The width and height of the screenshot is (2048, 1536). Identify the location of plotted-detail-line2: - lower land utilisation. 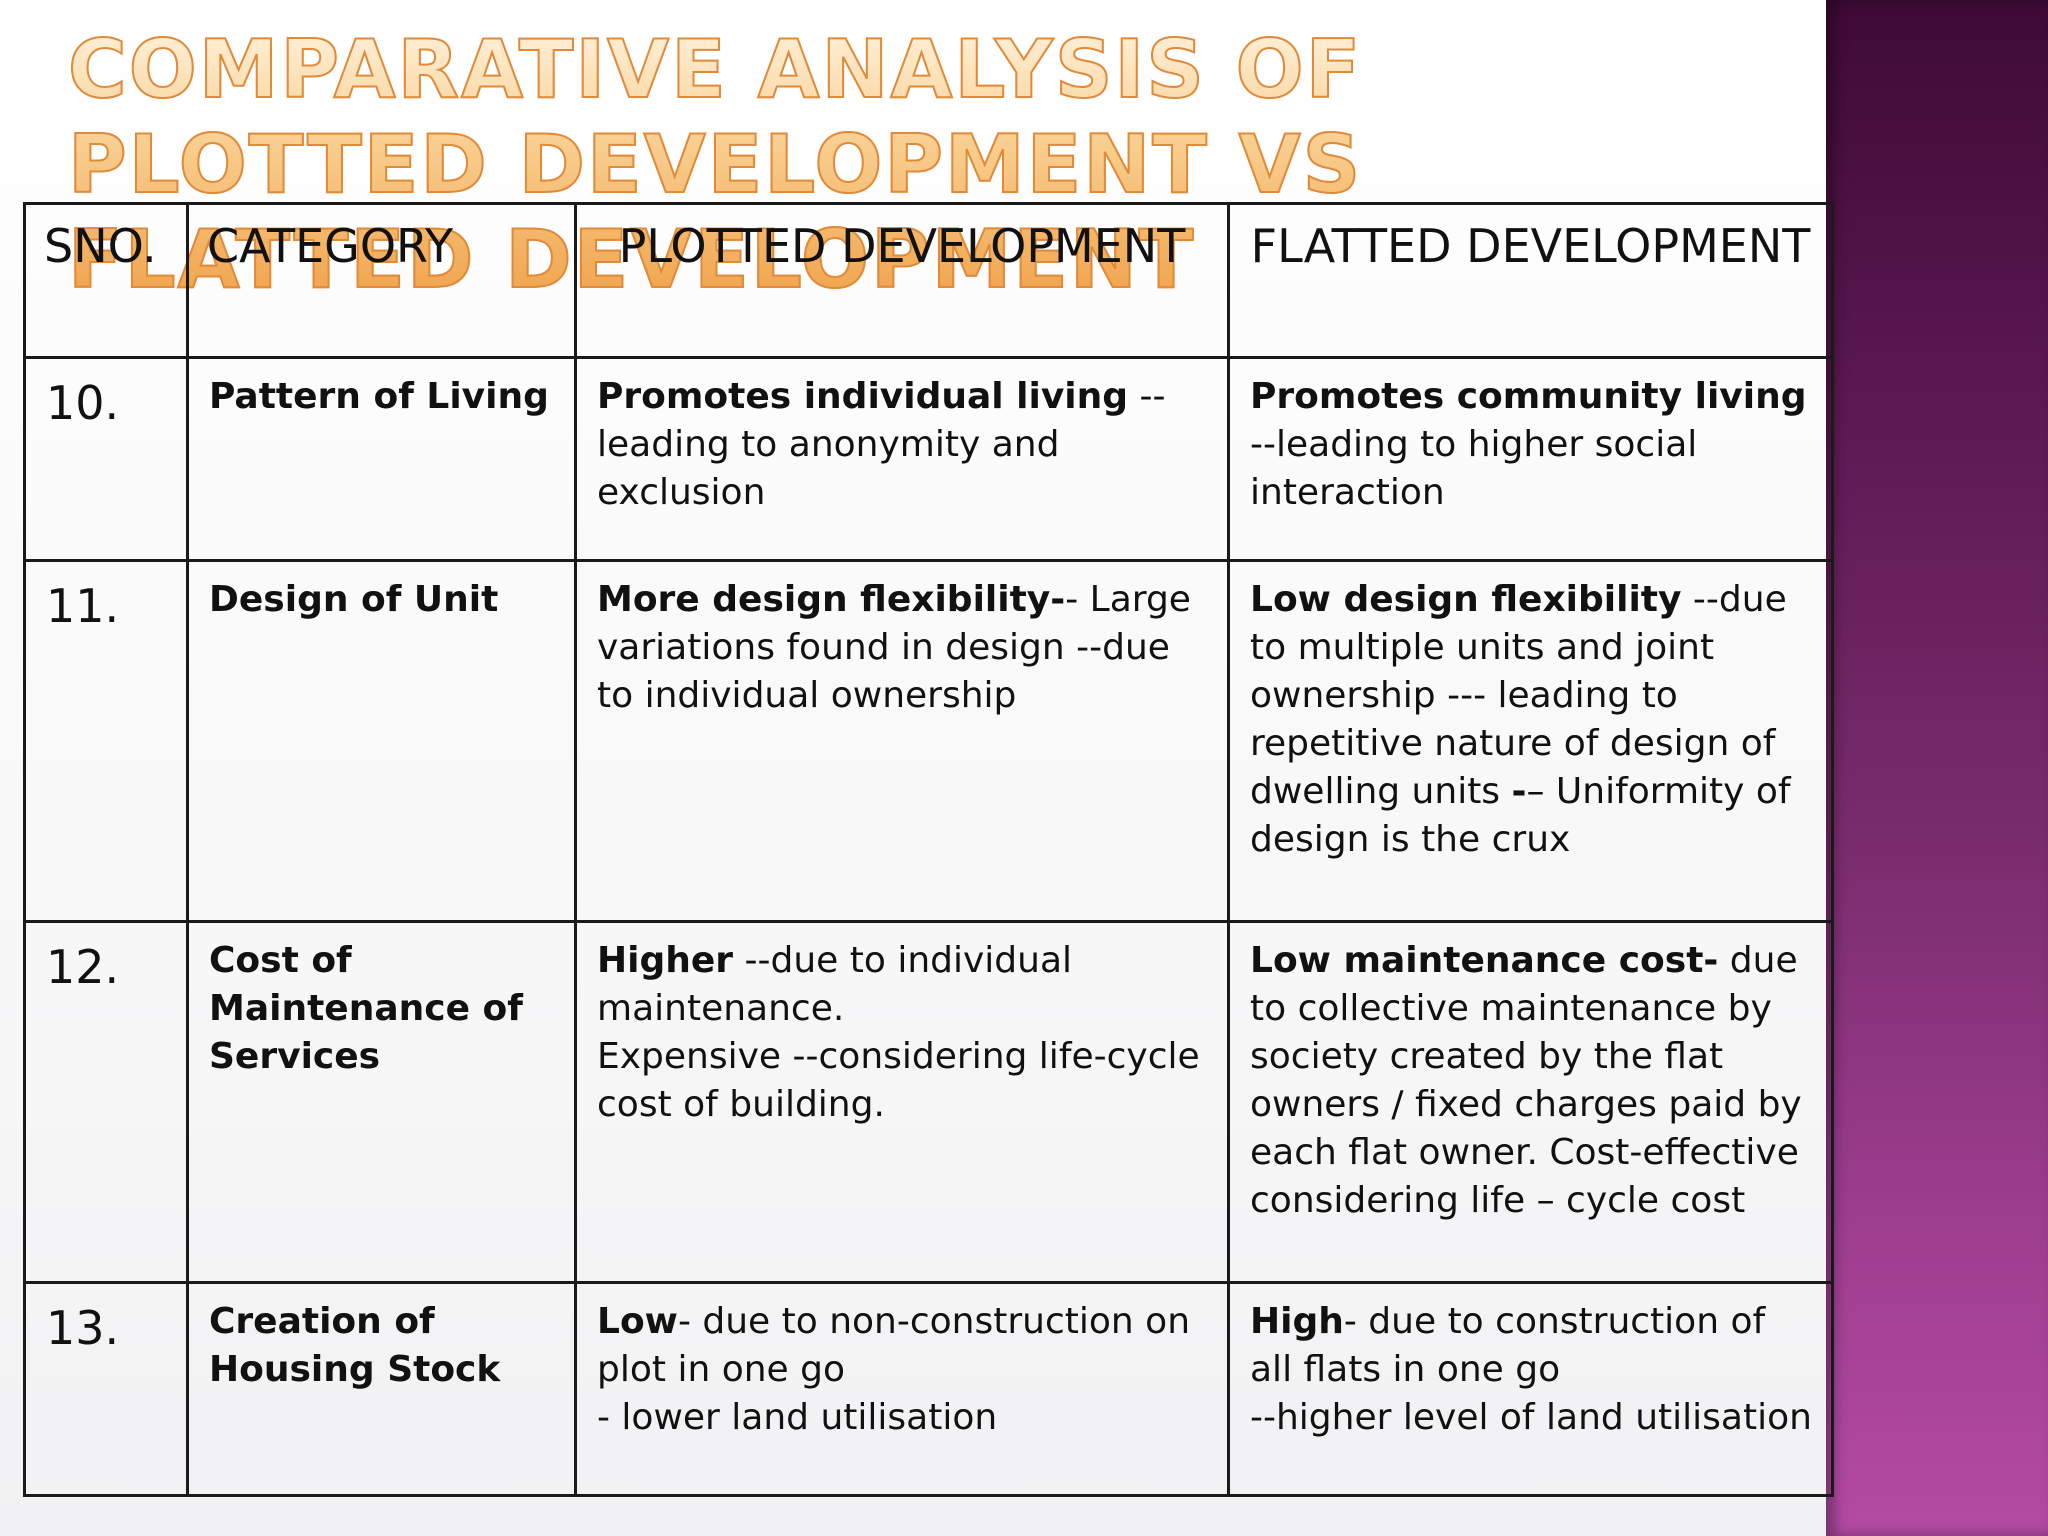
(797, 1417).